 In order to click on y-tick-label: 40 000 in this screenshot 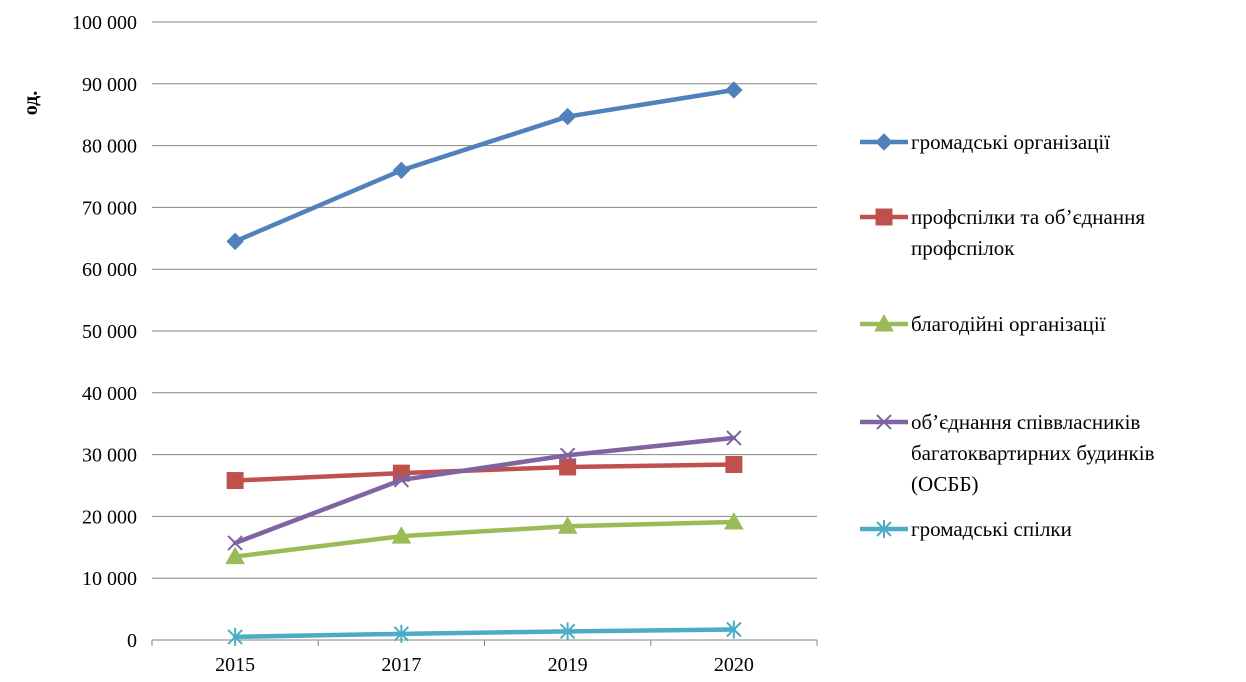, I will do `click(109, 394)`.